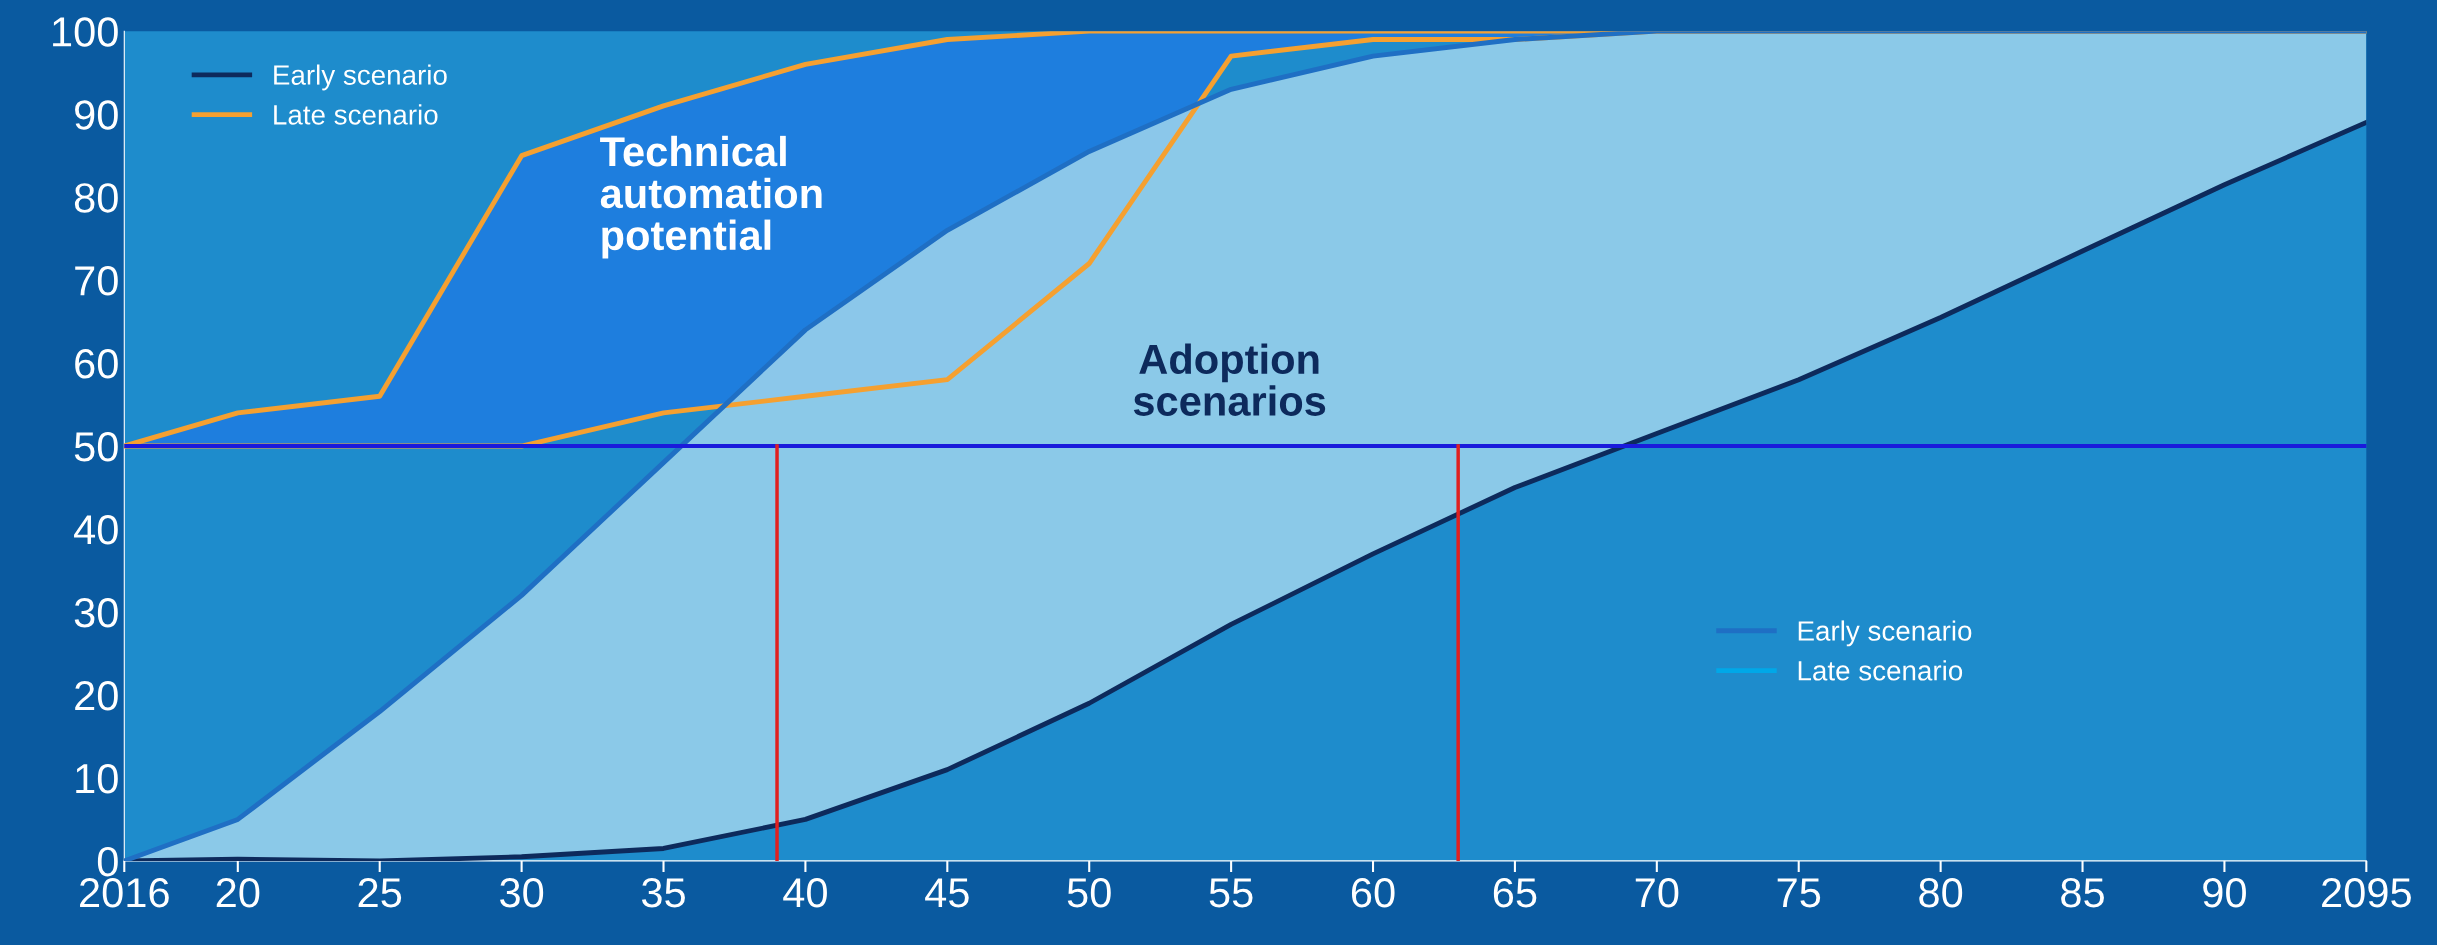  Describe the element at coordinates (1515, 892) in the screenshot. I see `x-tick-label: 65` at that location.